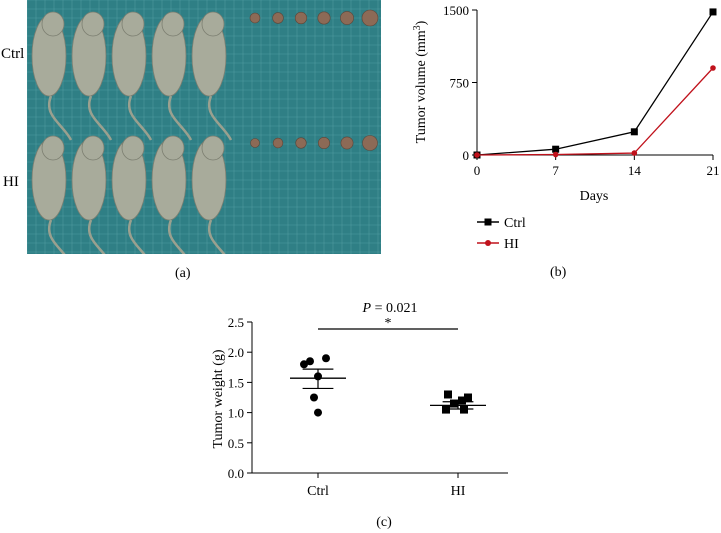 The image size is (721, 533). Describe the element at coordinates (236, 352) in the screenshot. I see `y-tick-label: 2.0` at that location.